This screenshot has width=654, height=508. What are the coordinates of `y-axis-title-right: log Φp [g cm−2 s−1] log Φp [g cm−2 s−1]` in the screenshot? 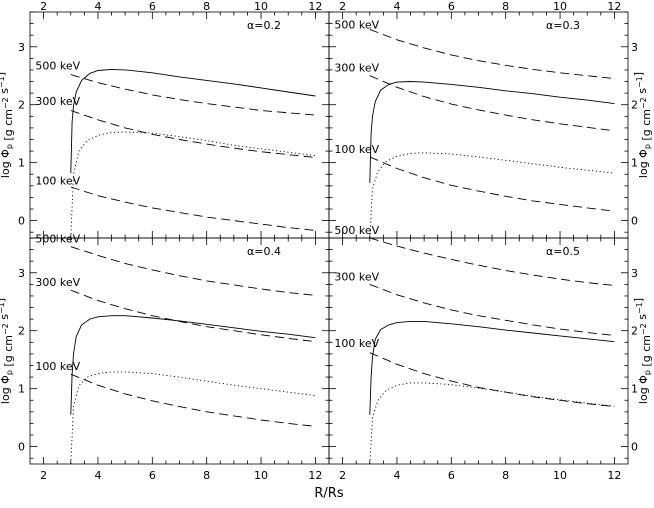 It's located at (642, 238).